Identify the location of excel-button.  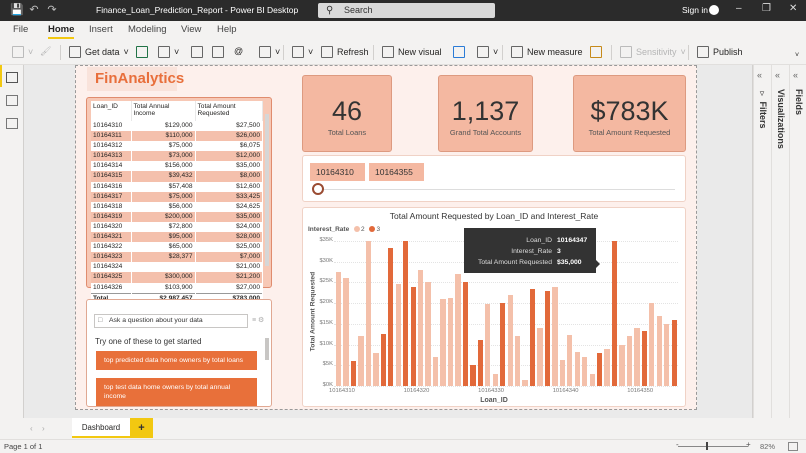
(142, 52).